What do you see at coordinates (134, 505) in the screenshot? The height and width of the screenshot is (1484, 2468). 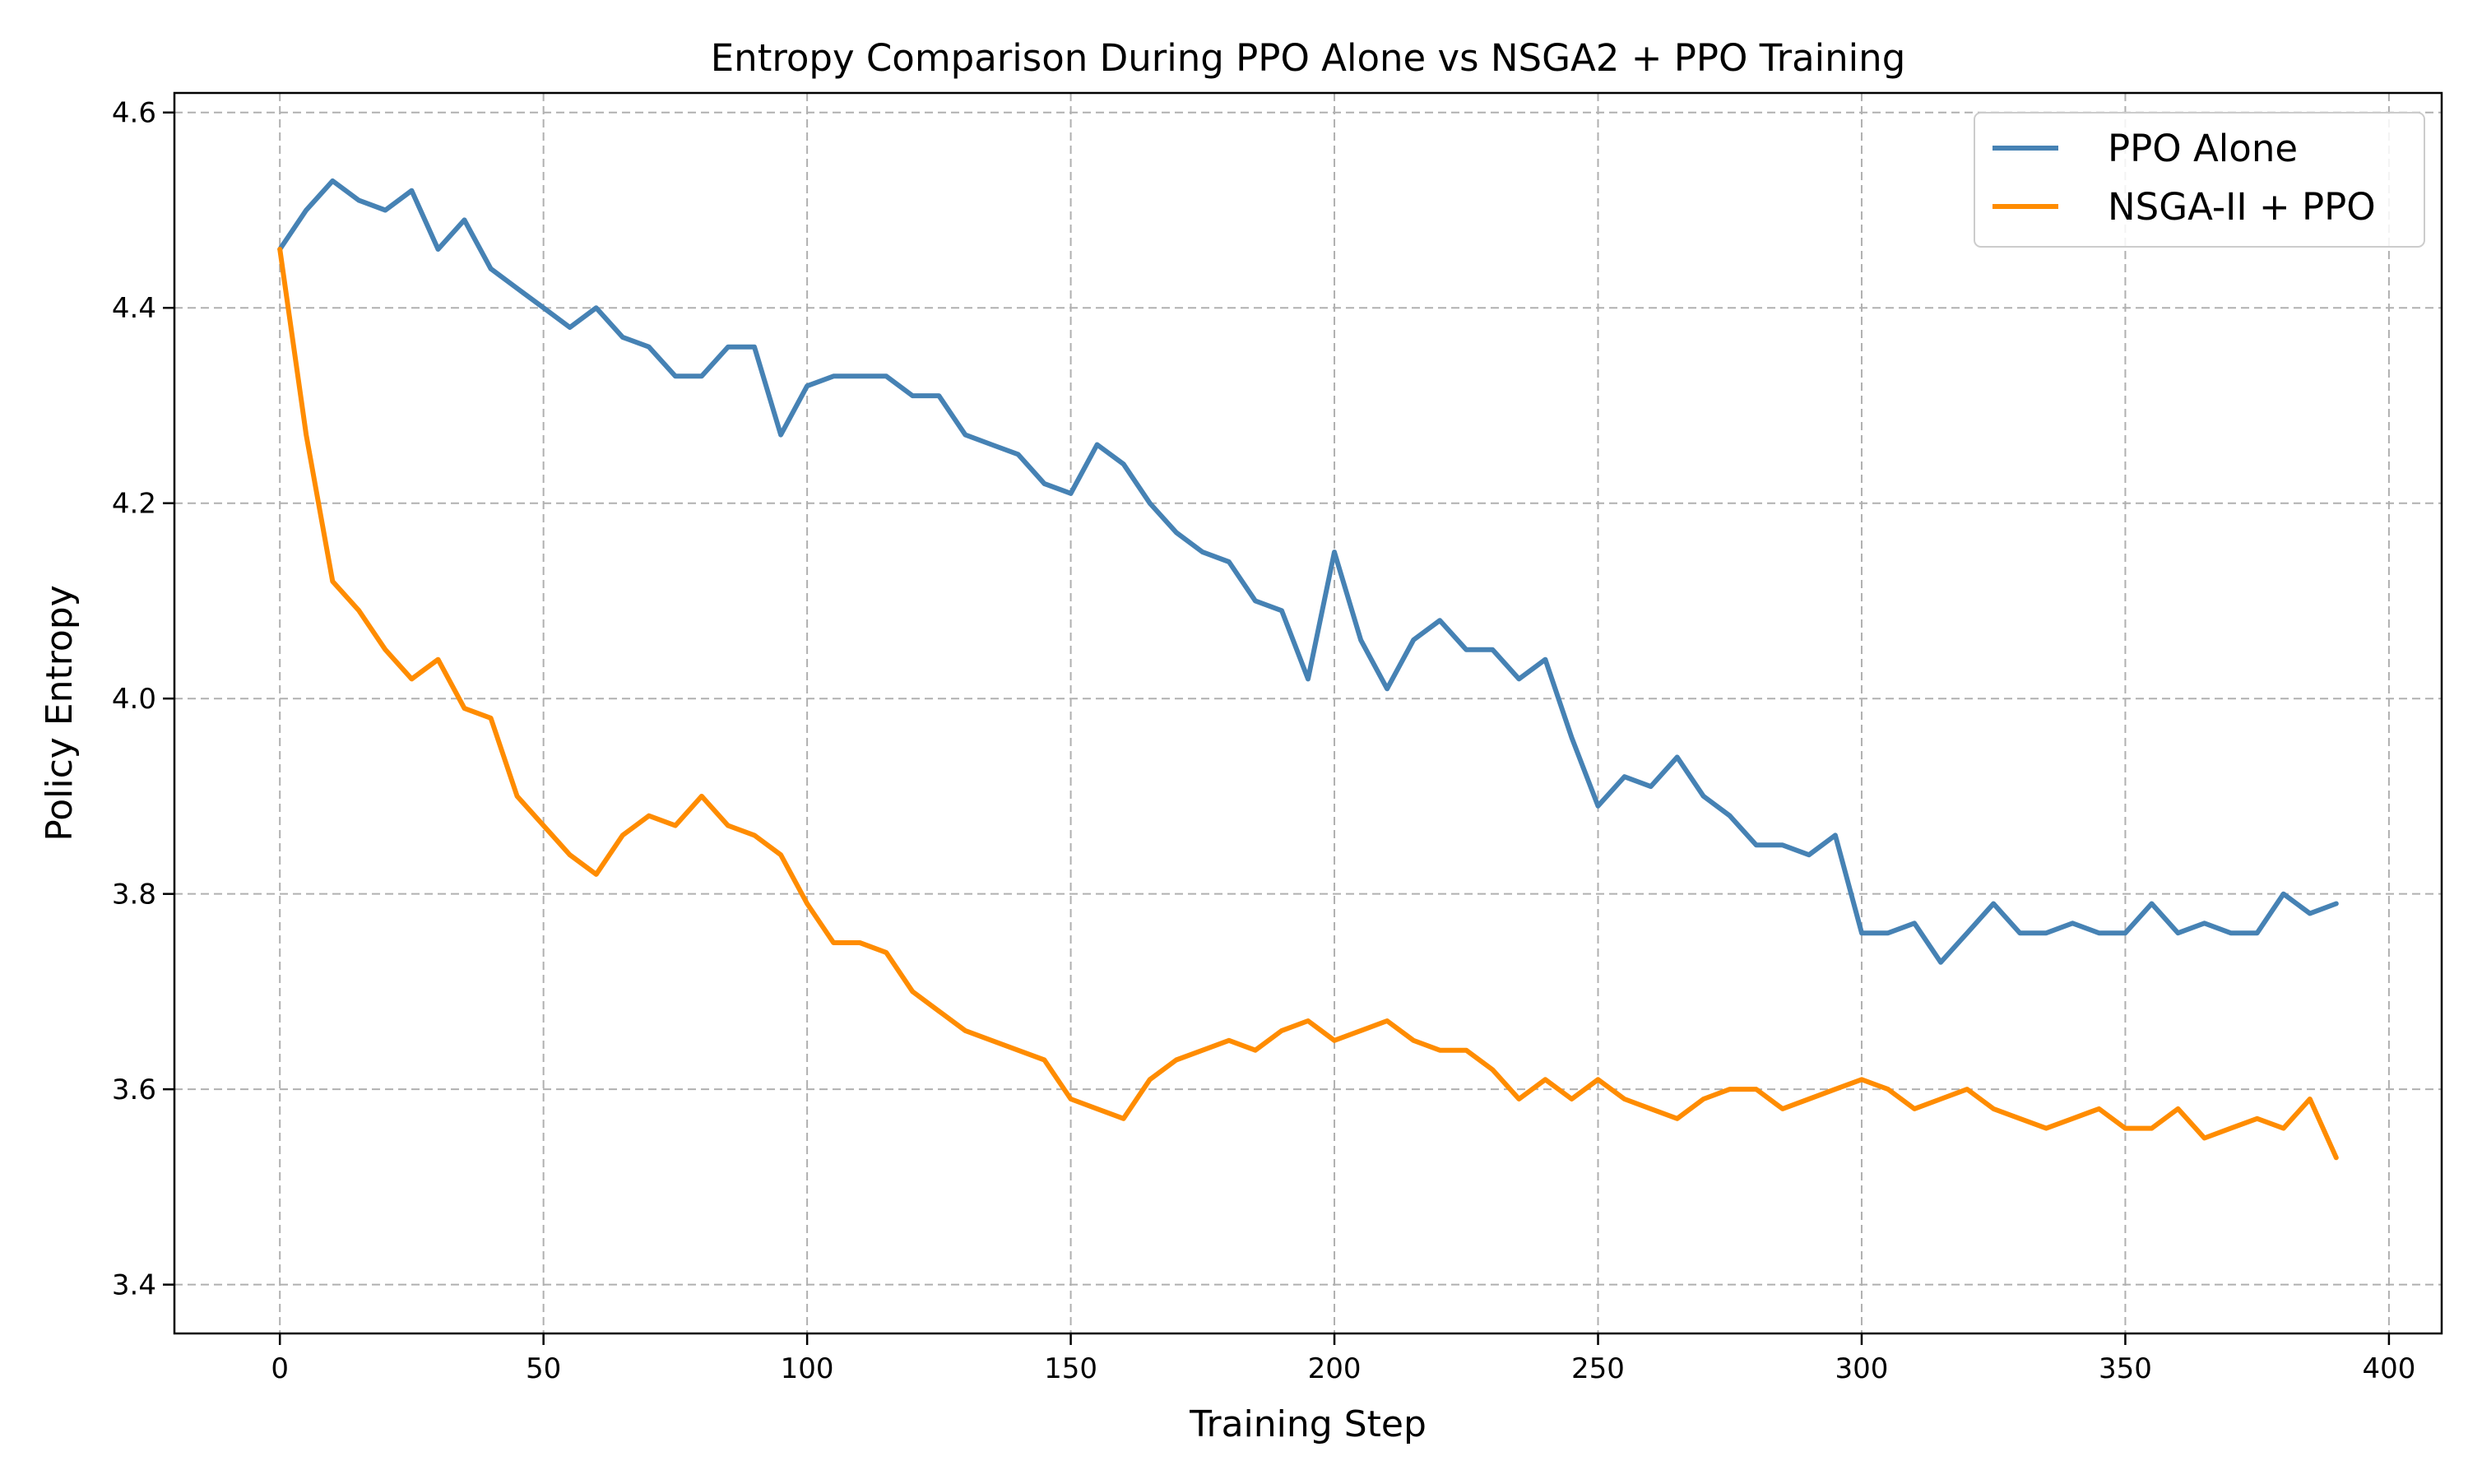 I see `y-tick-label-4.2: 4.2` at bounding box center [134, 505].